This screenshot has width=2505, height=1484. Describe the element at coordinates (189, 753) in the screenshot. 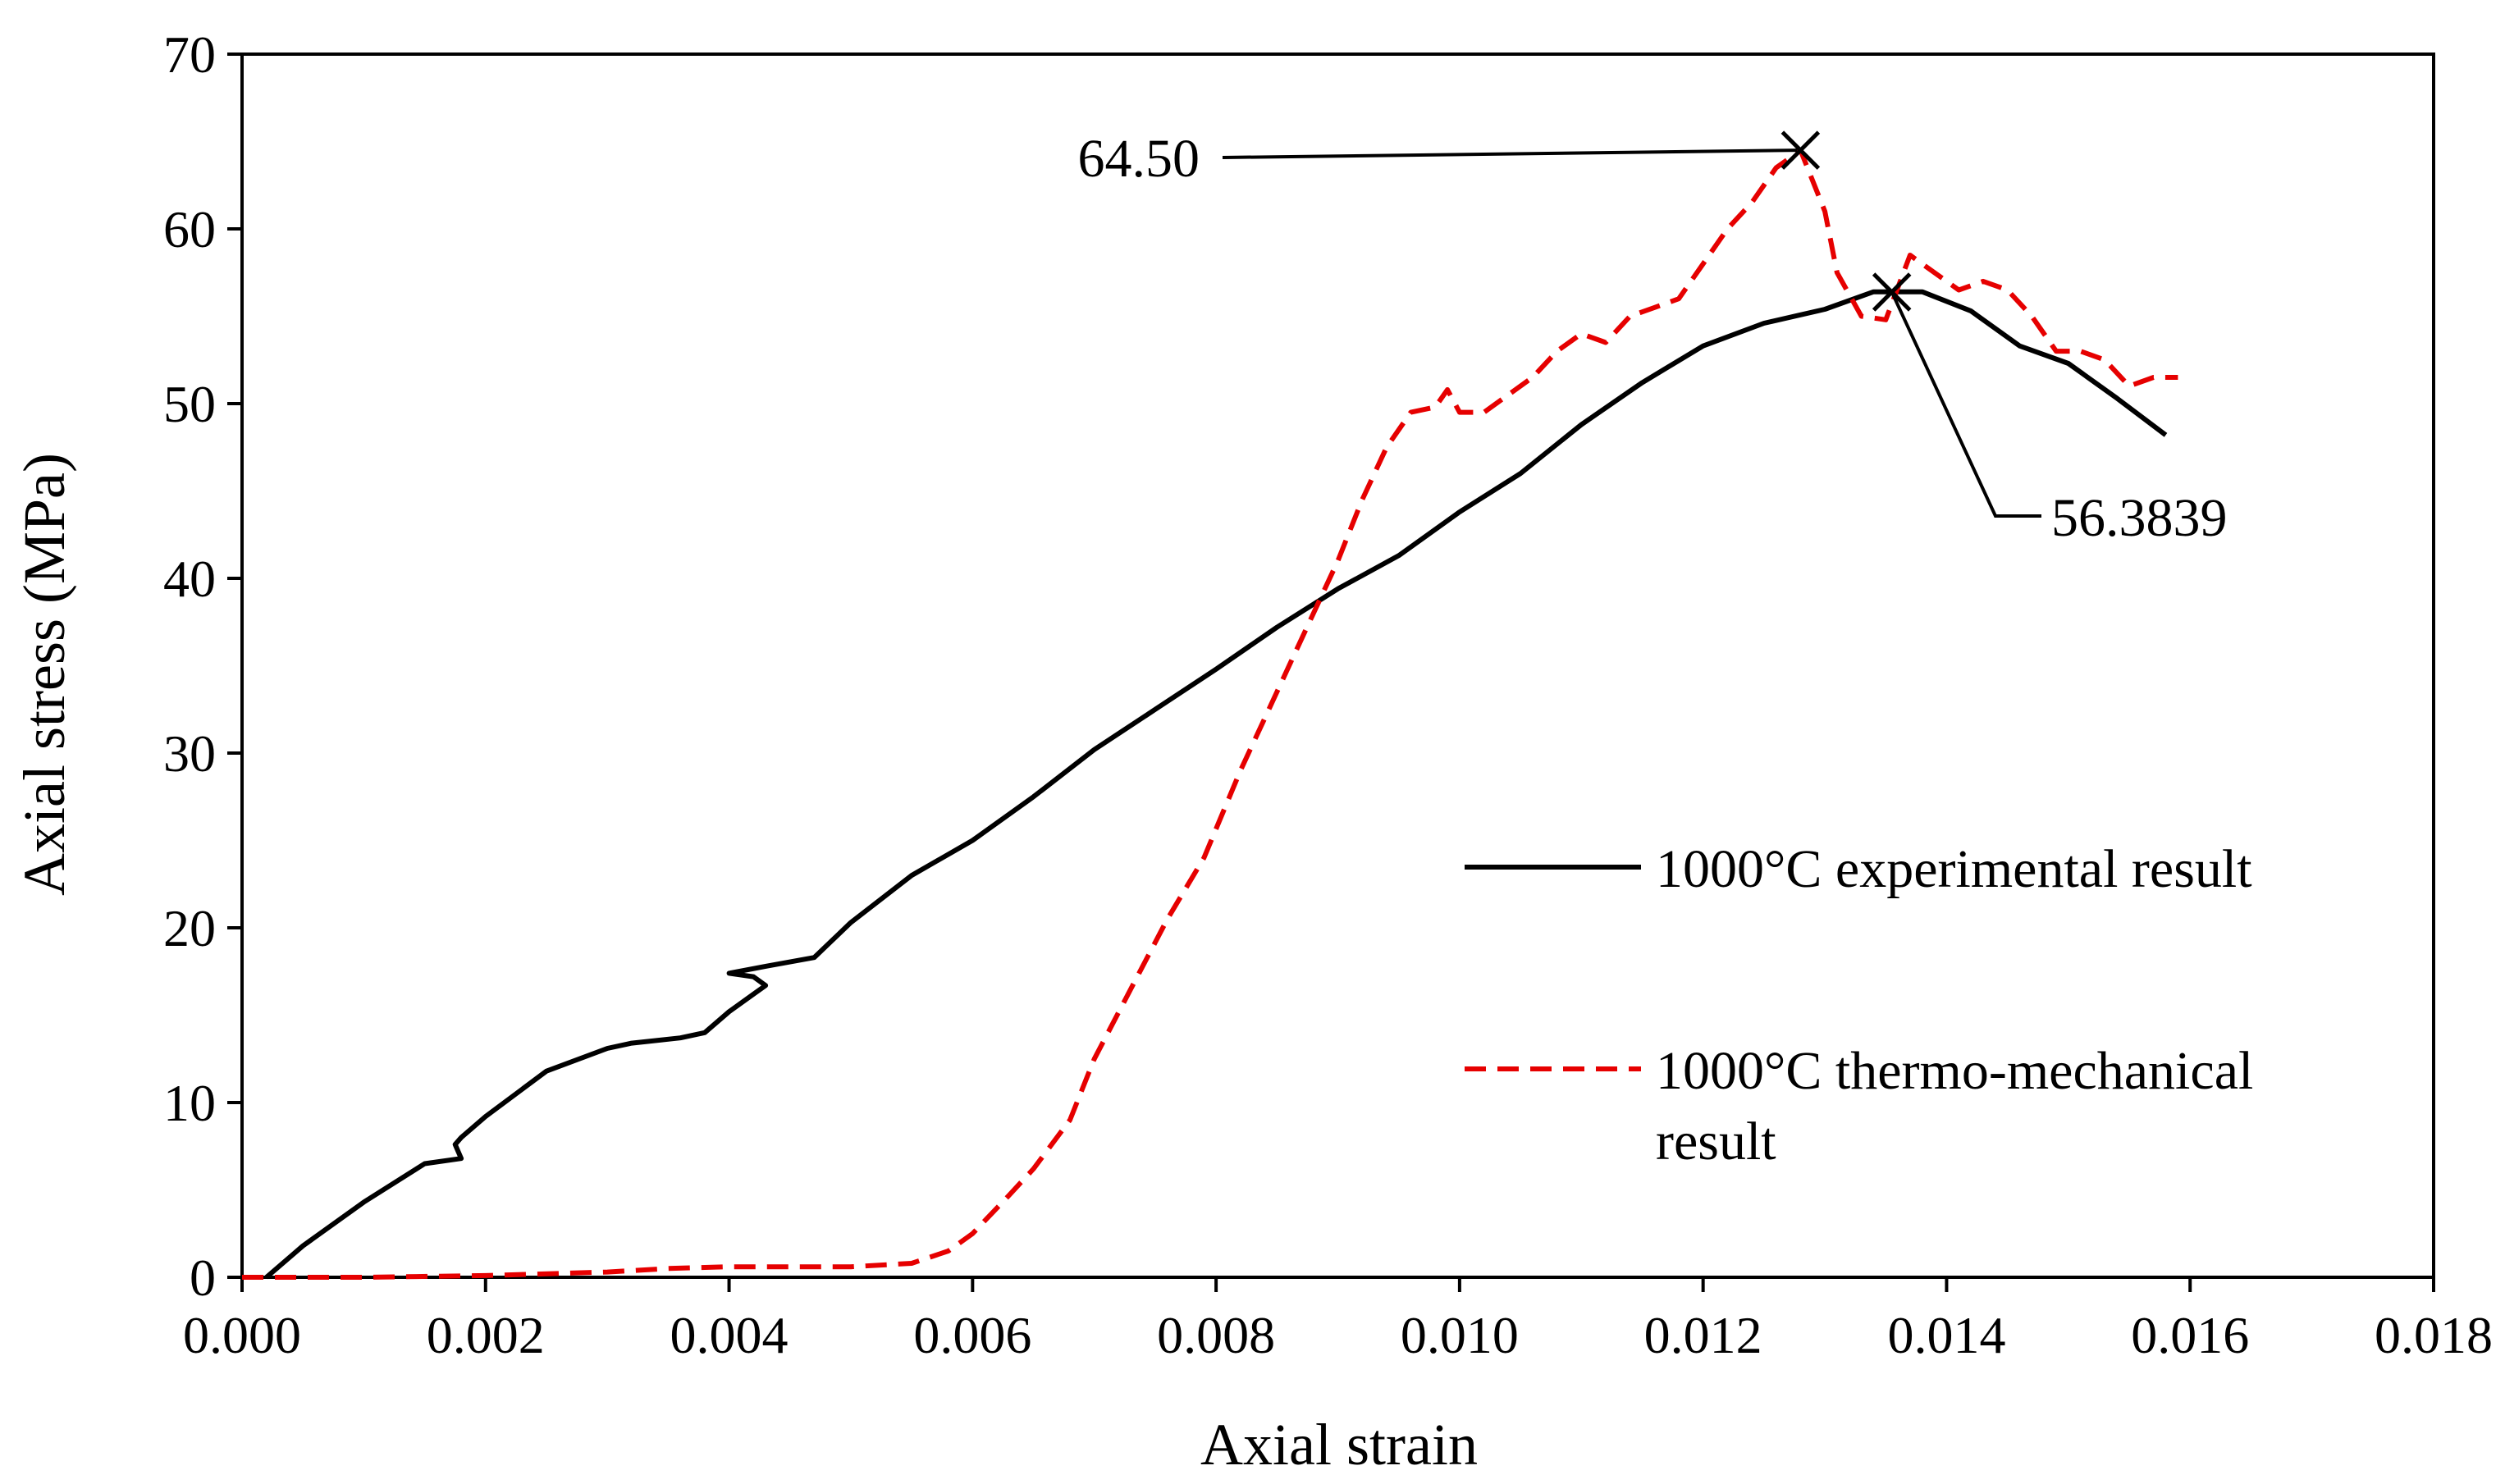

I see `y-tick-label: 30` at that location.